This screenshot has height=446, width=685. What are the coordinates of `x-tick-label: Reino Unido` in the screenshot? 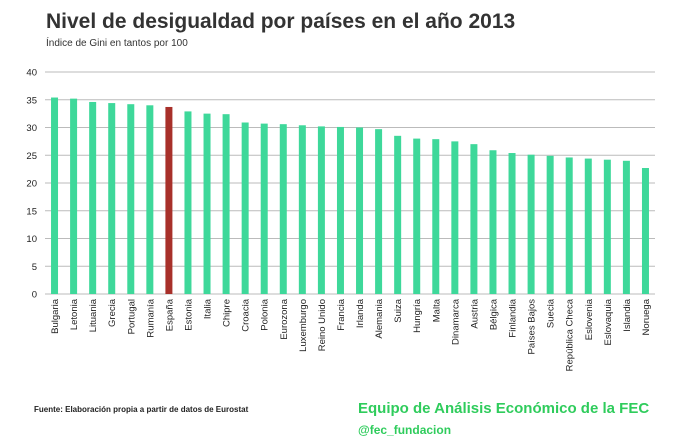 It's located at (322, 325).